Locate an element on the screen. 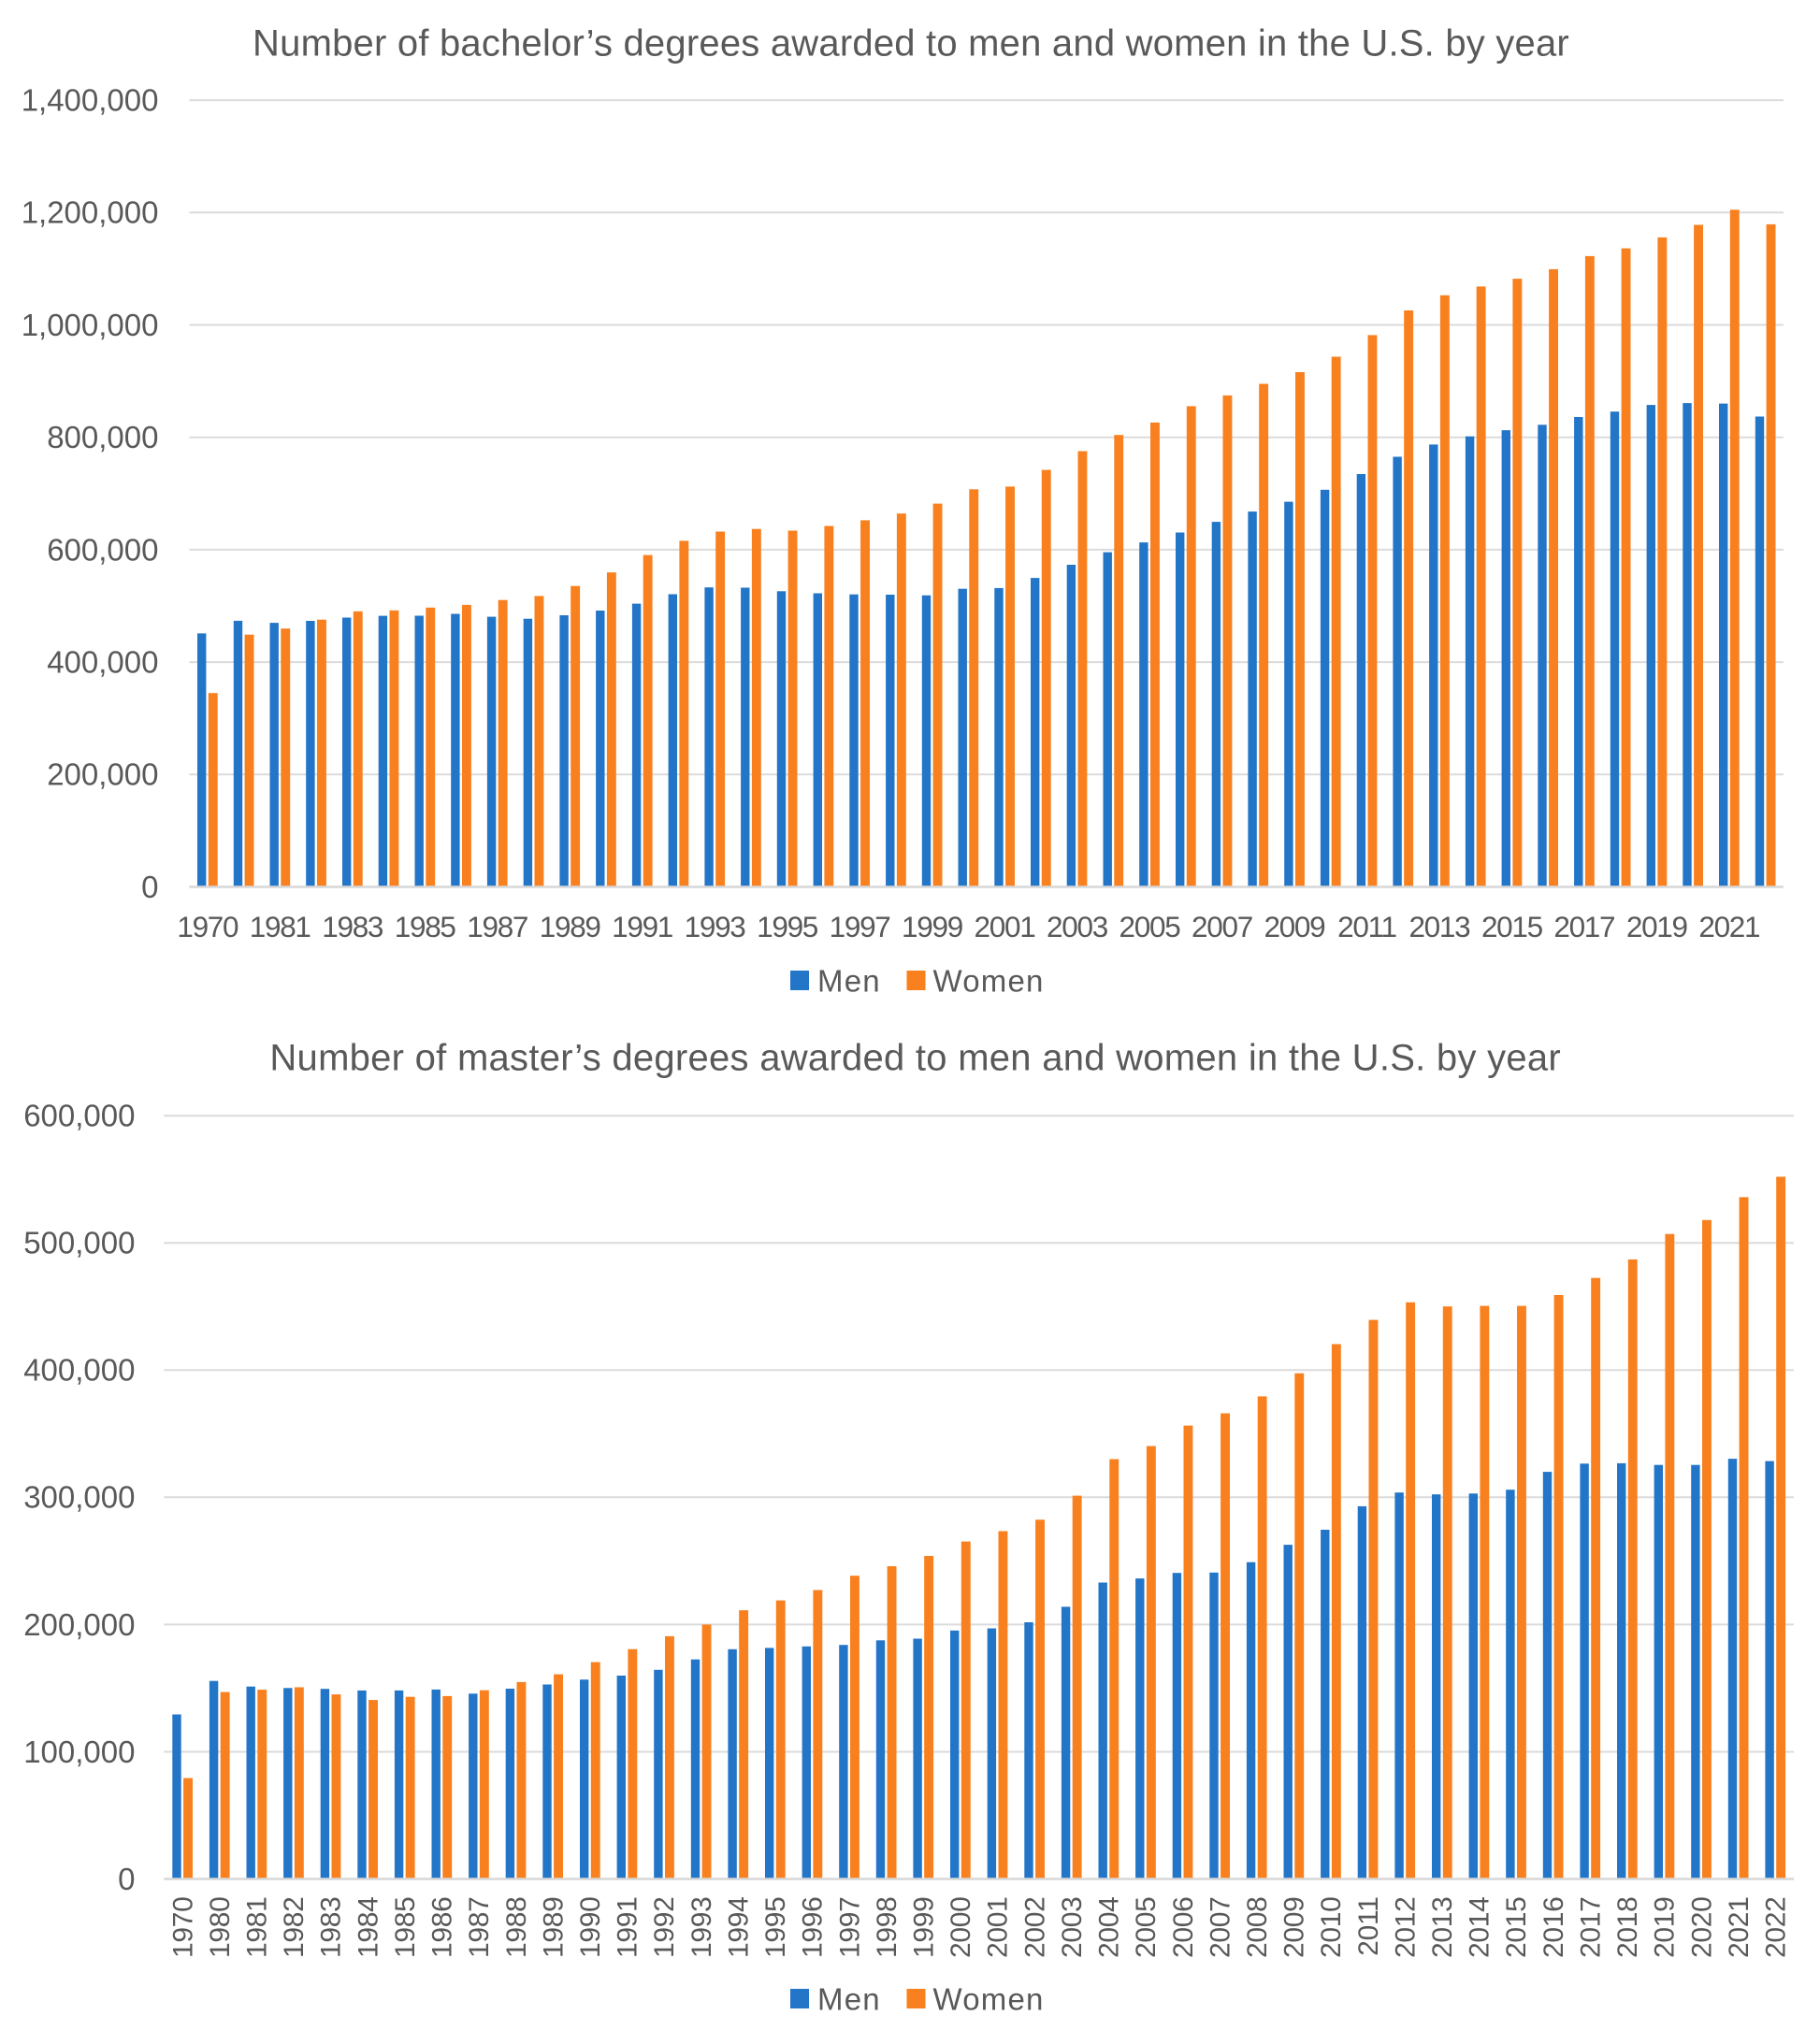 The height and width of the screenshot is (2044, 1820). svg-text: 2016 is located at coordinates (1553, 1928).